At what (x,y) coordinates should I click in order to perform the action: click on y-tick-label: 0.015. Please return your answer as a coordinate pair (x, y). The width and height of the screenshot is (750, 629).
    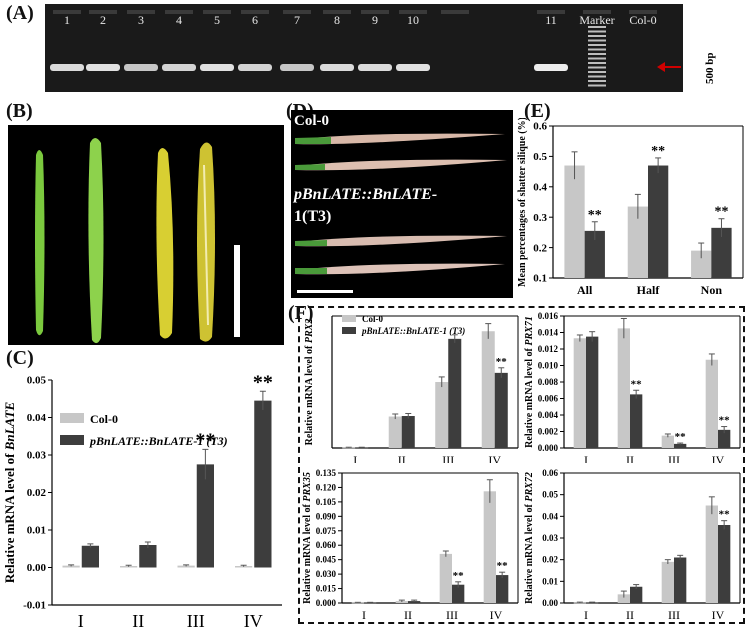
    Looking at the image, I should click on (326, 589).